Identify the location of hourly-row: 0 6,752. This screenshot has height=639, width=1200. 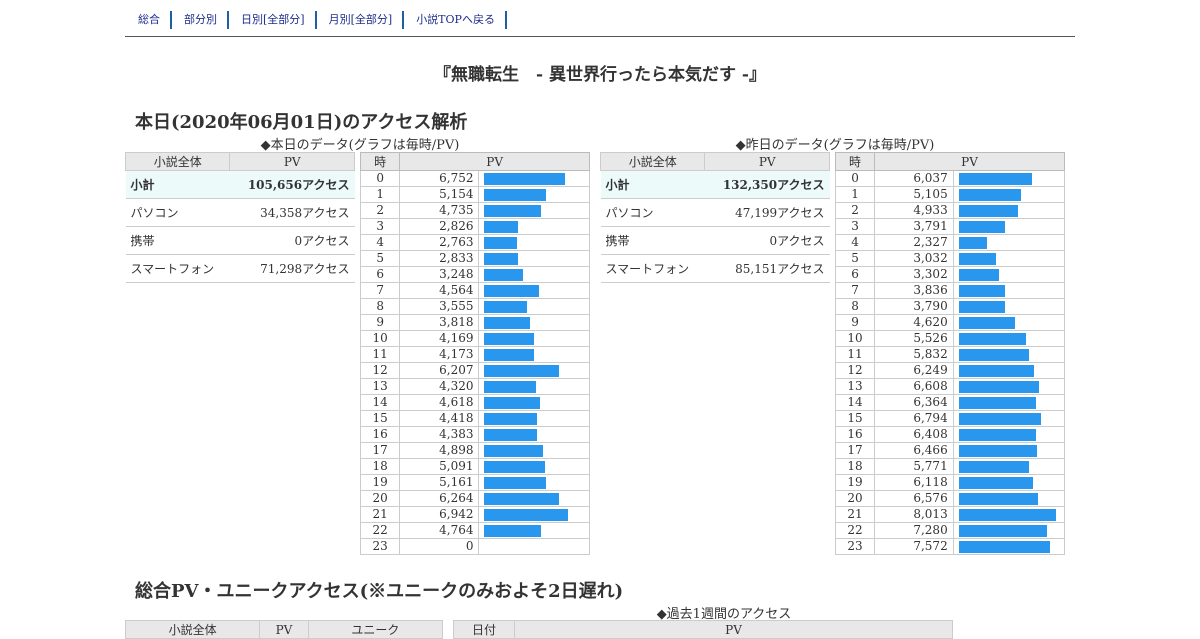
(474, 178).